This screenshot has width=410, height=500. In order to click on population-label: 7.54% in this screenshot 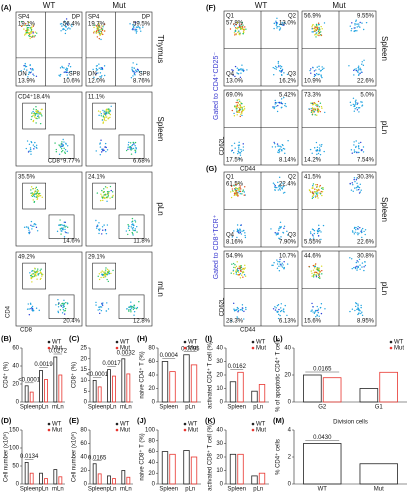, I will do `click(366, 161)`.